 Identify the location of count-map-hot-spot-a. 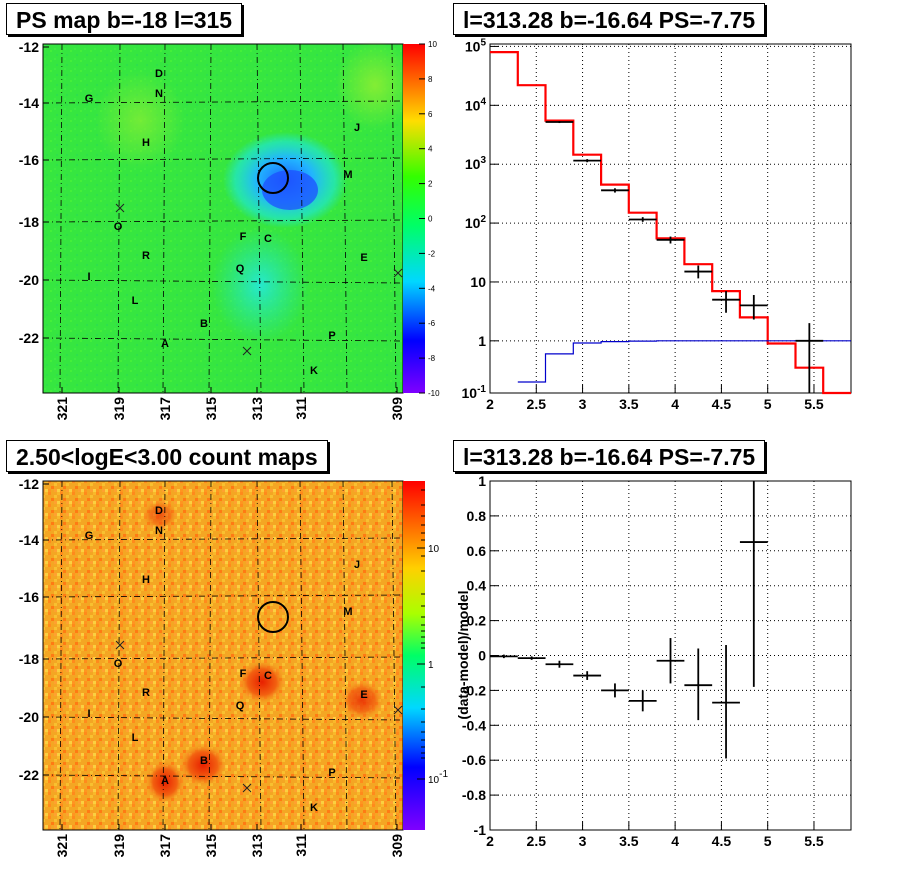
(165, 782).